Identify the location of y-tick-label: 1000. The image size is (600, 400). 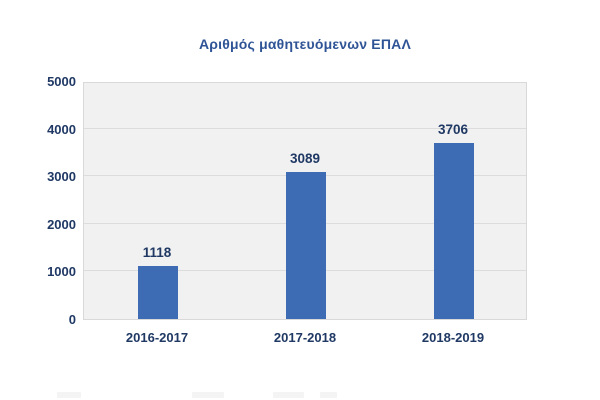
(61, 272).